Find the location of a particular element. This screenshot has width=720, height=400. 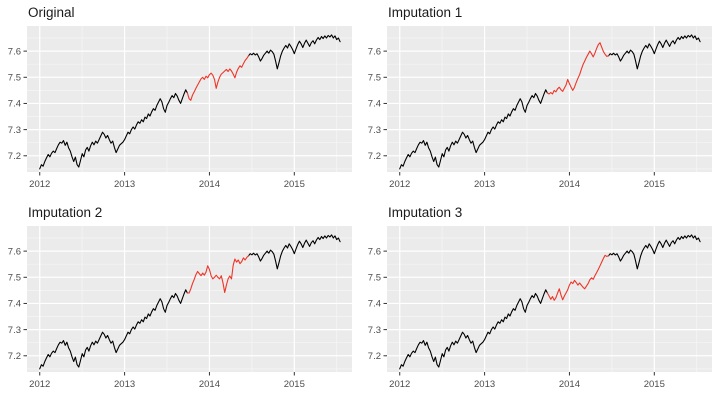

panel-title-original: Original is located at coordinates (51, 12).